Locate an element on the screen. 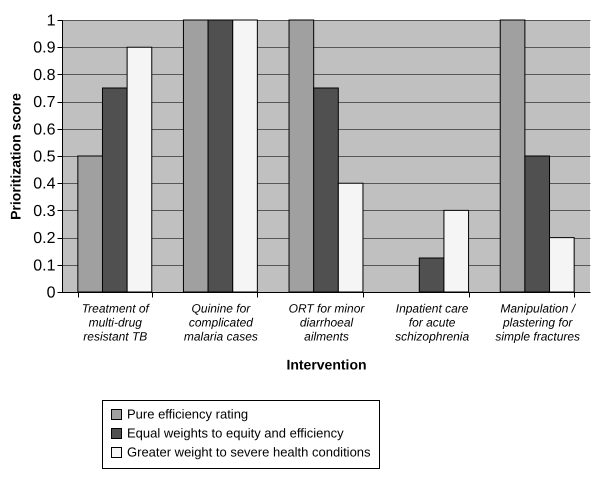  y-tick-label: 0.9 is located at coordinates (44, 48).